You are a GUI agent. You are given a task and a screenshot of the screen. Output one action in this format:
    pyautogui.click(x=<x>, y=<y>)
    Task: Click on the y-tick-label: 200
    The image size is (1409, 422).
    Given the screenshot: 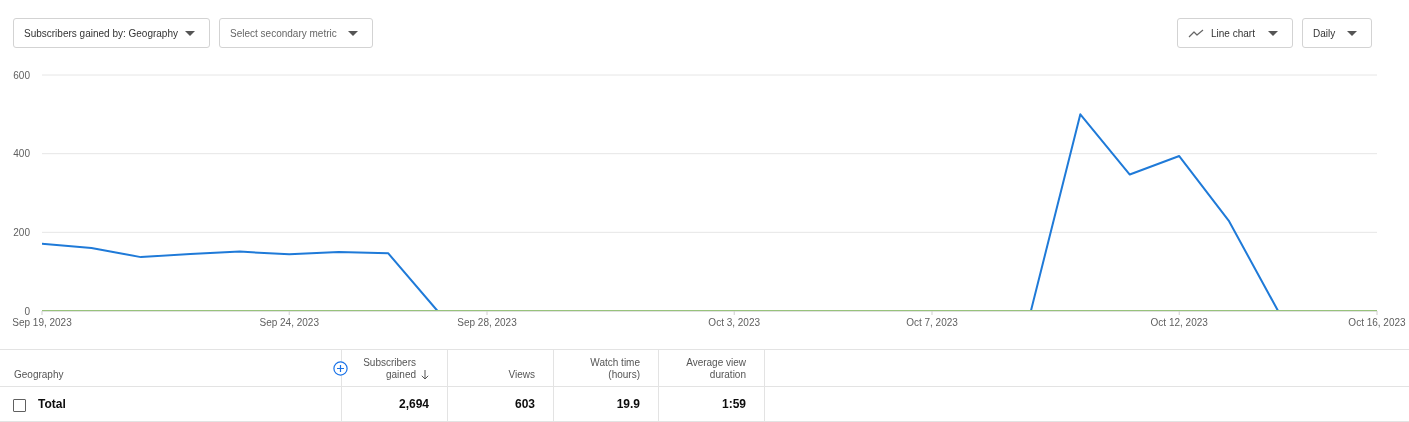 What is the action you would take?
    pyautogui.click(x=22, y=232)
    